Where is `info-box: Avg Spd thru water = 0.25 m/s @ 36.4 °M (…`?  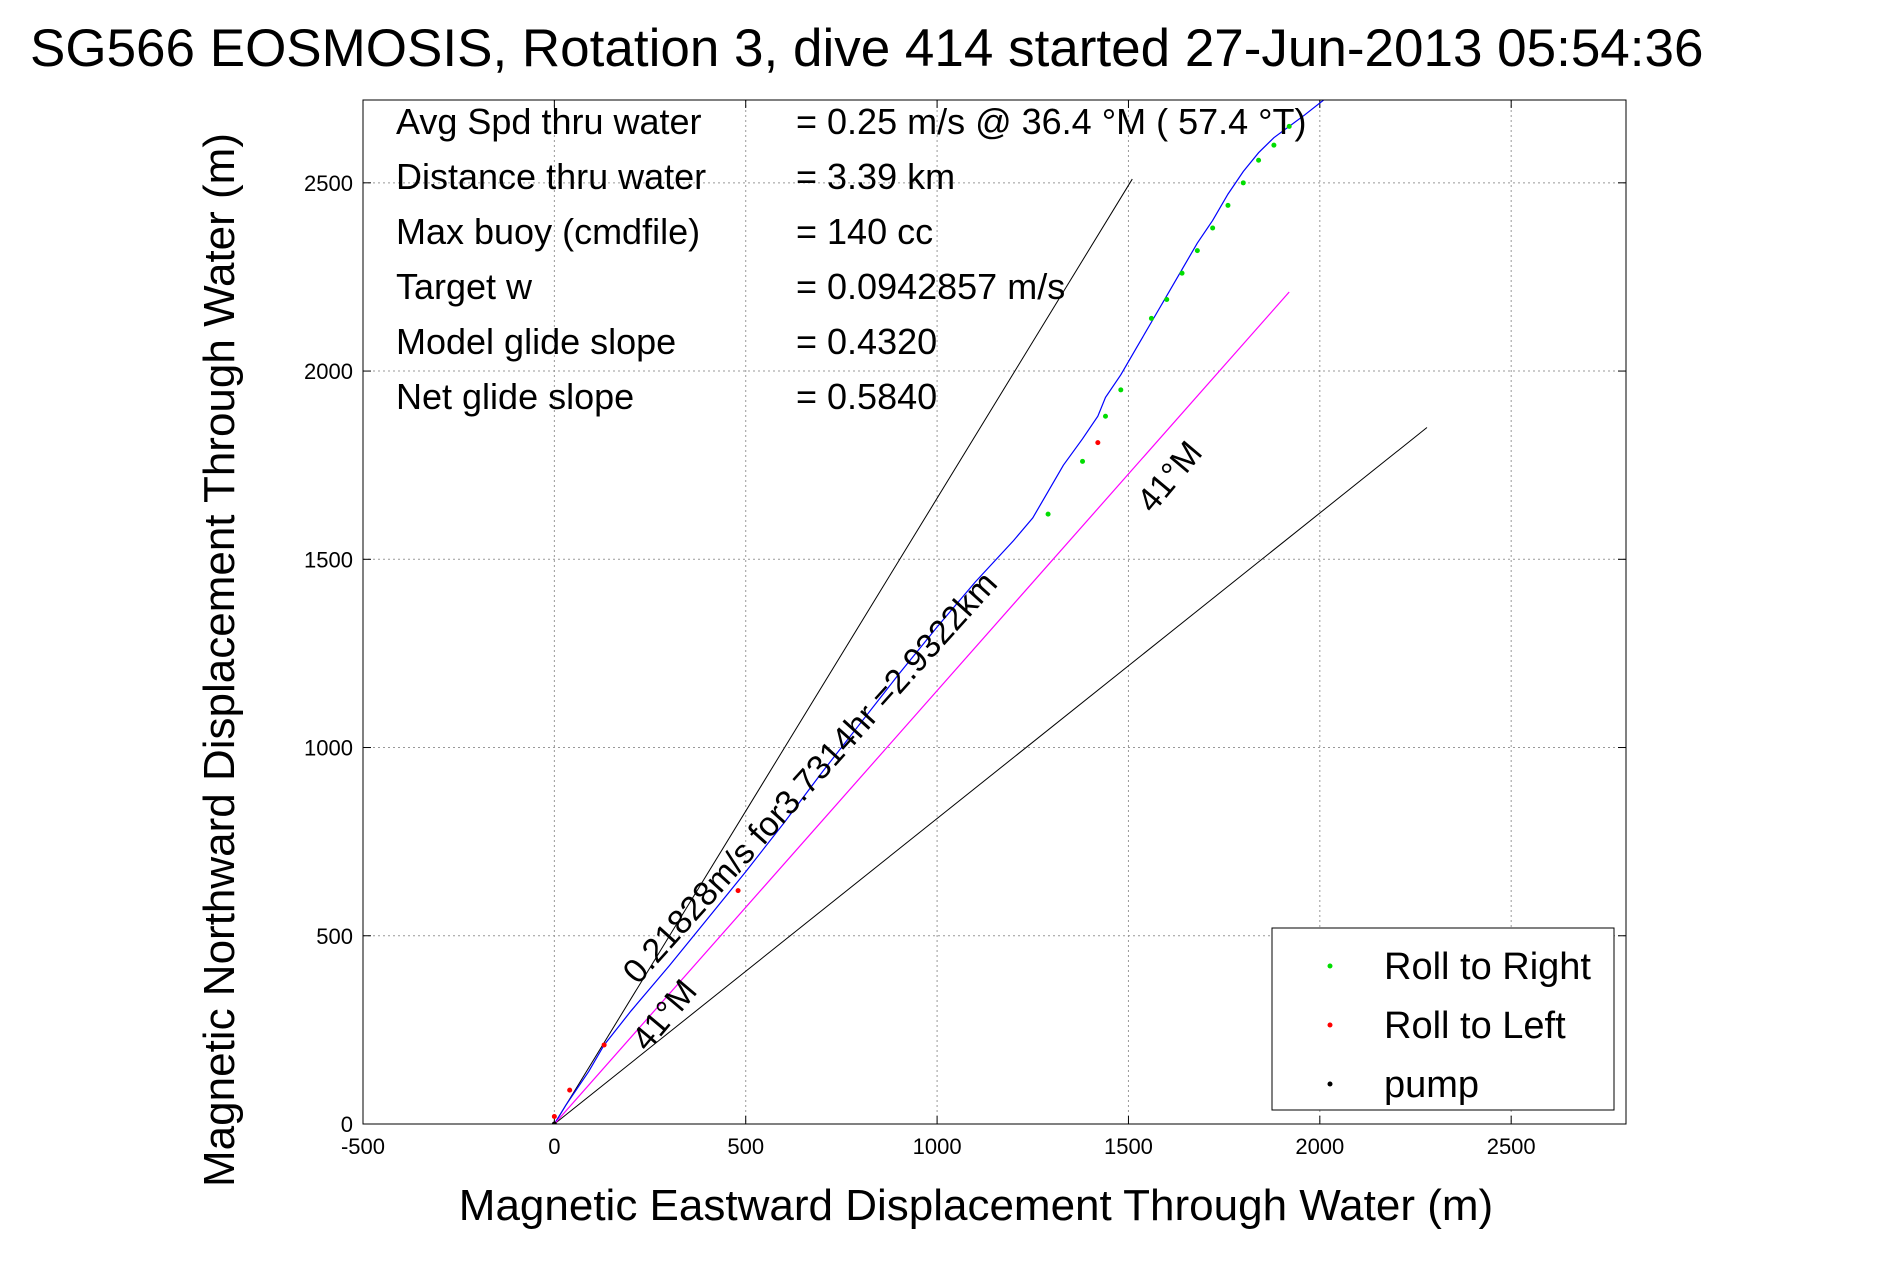 info-box: Avg Spd thru water = 0.25 m/s @ 36.4 °M (… is located at coordinates (851, 259).